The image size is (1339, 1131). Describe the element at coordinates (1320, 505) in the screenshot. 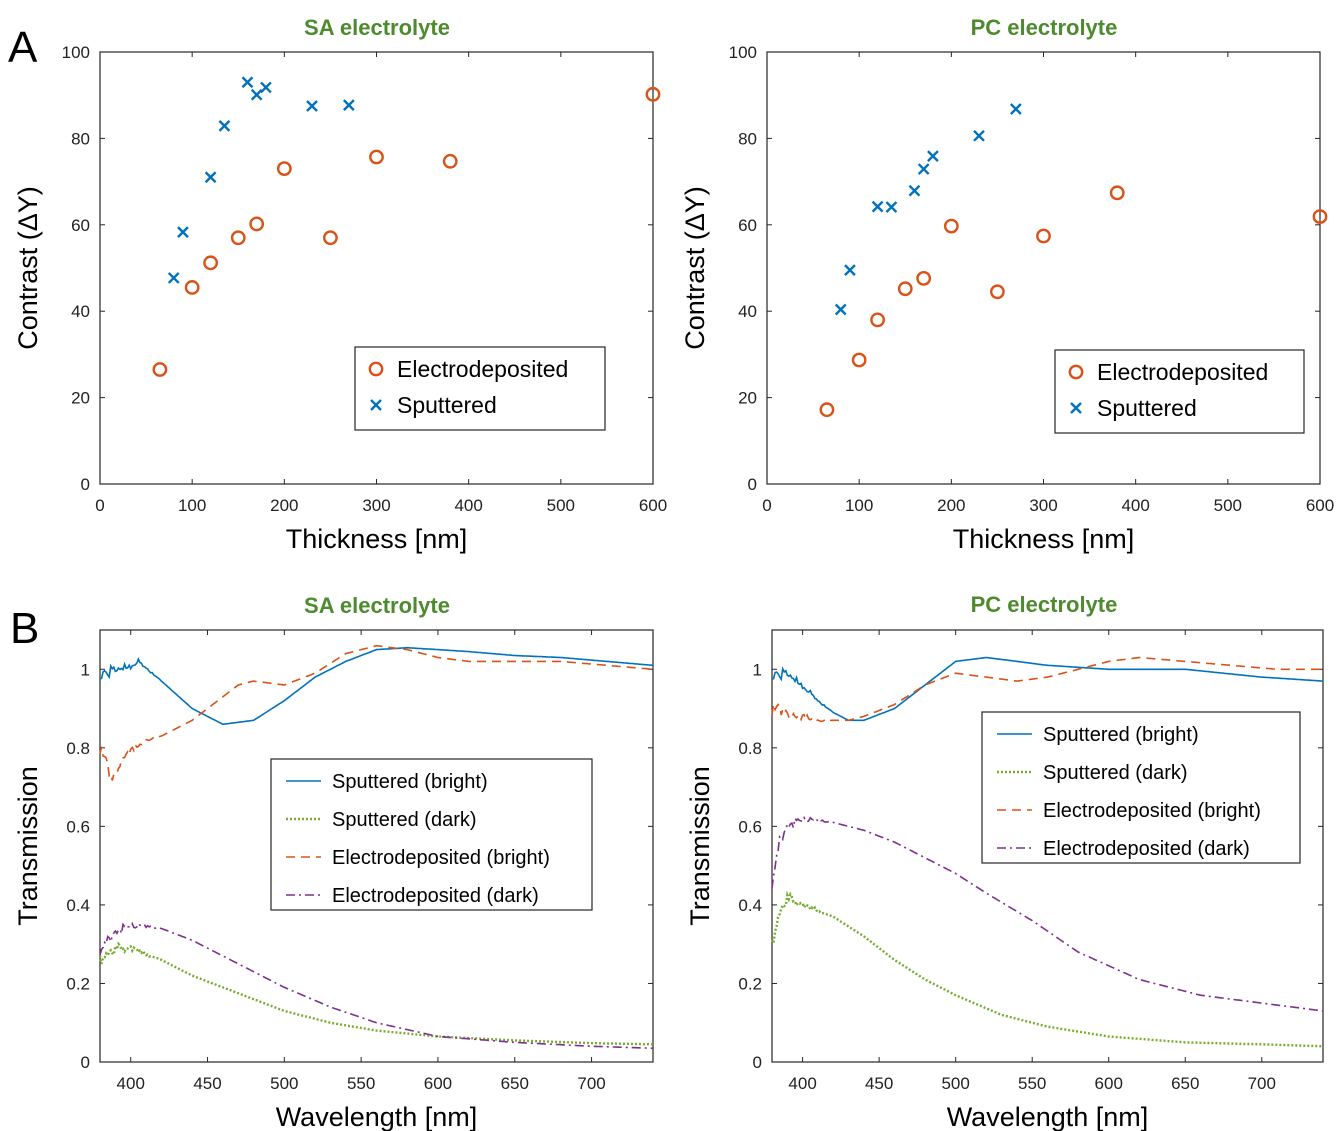

I see `x-tick-label: 600` at that location.